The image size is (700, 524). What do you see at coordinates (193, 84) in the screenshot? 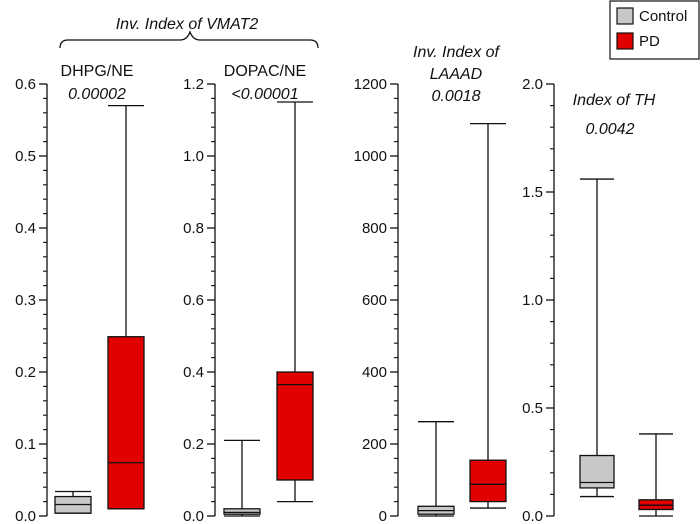
I see `panel-2-tick-label: 1.2` at bounding box center [193, 84].